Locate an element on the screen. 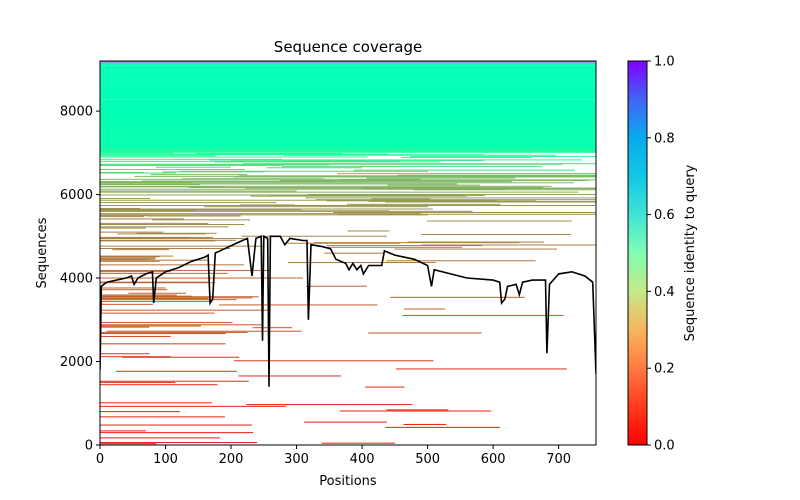 This screenshot has height=500, width=800. x-tick: 400 is located at coordinates (362, 456).